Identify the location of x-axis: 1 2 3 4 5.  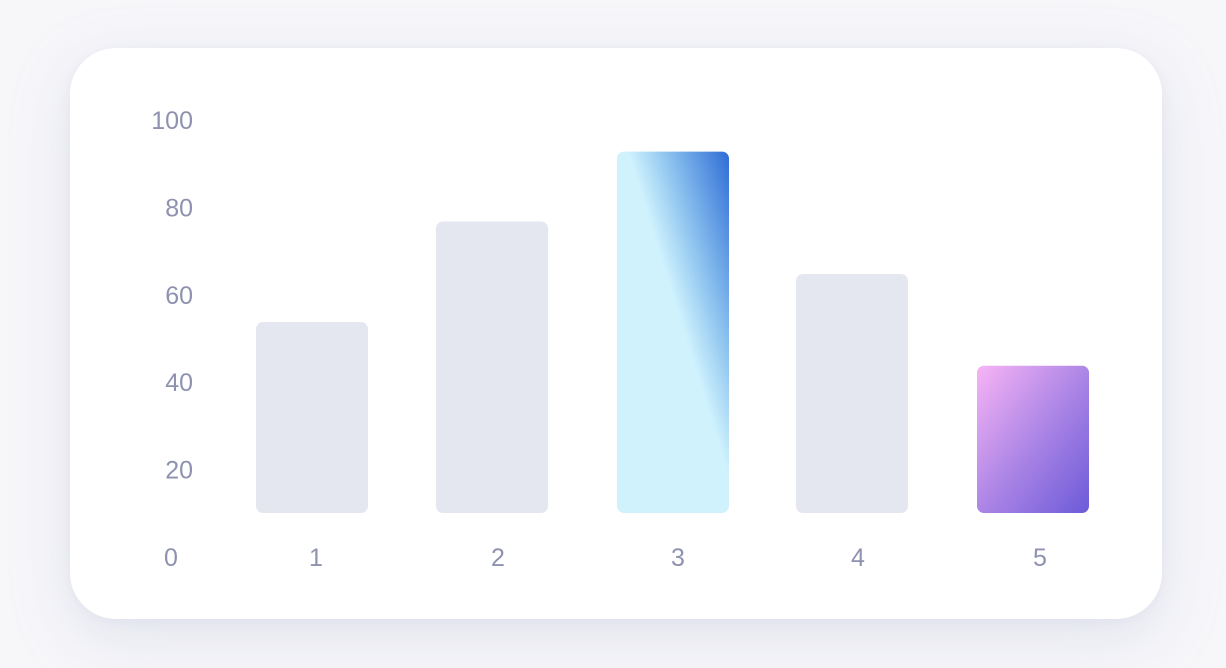
(678, 558).